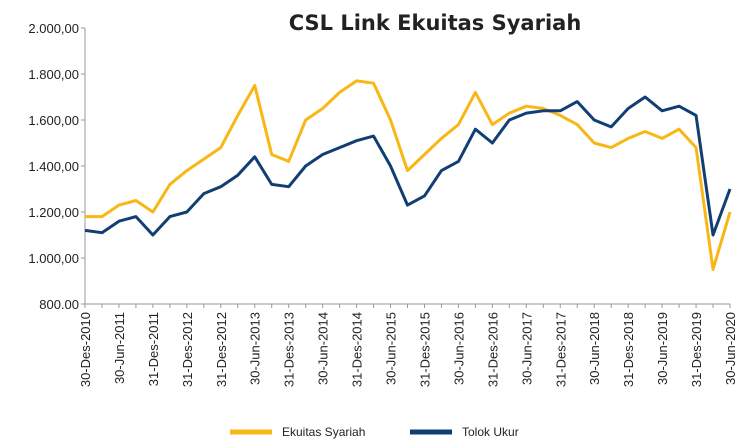 The width and height of the screenshot is (737, 441). What do you see at coordinates (53, 120) in the screenshot?
I see `y-tick-label: 1.600,00` at bounding box center [53, 120].